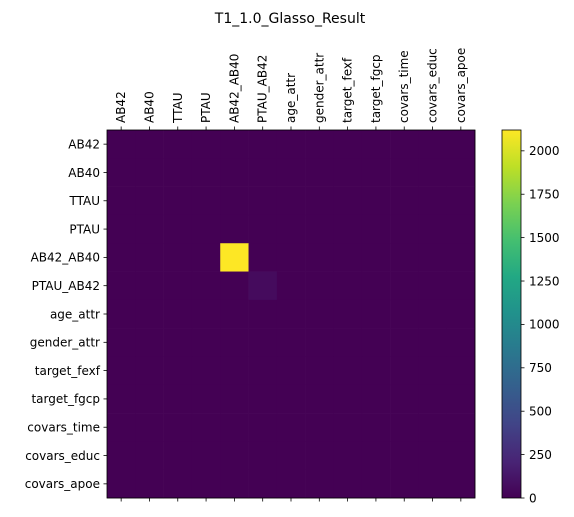 This screenshot has height=517, width=574. I want to click on colorbar-tick-label: 1000, so click(544, 325).